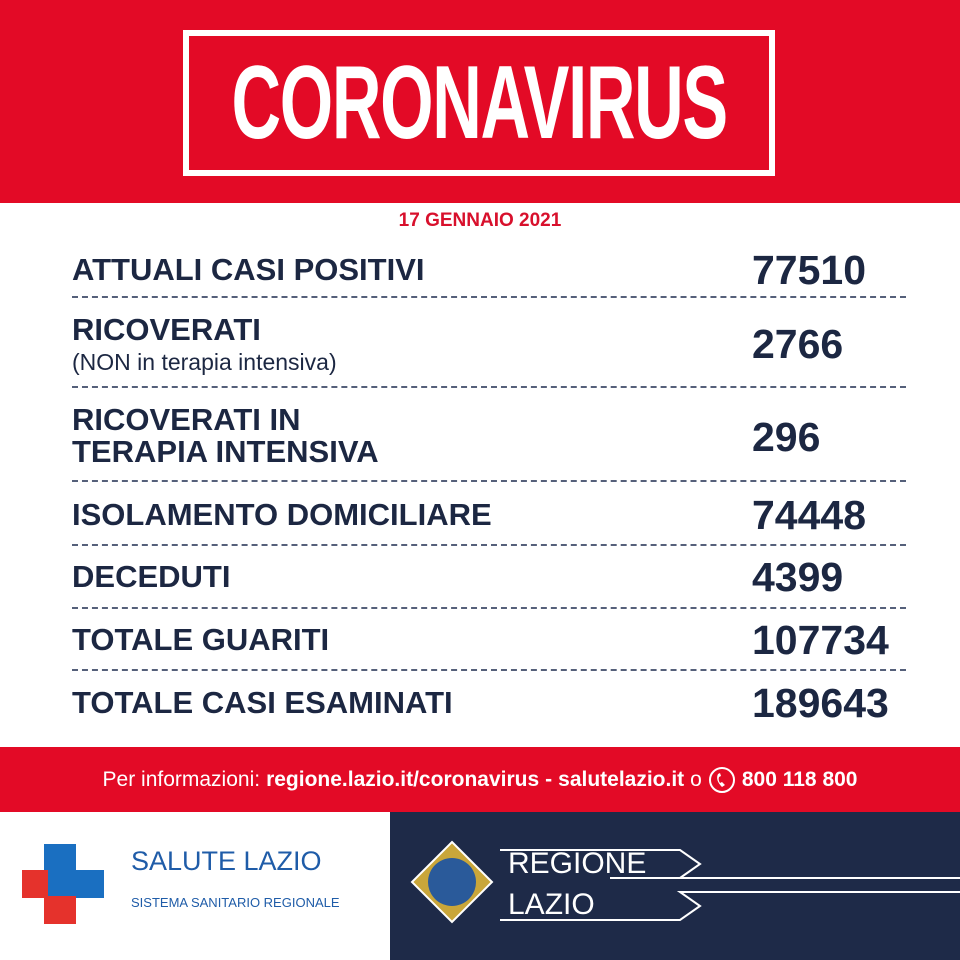 The image size is (960, 960). Describe the element at coordinates (799, 779) in the screenshot. I see `info-phone: 800 118 800` at that location.